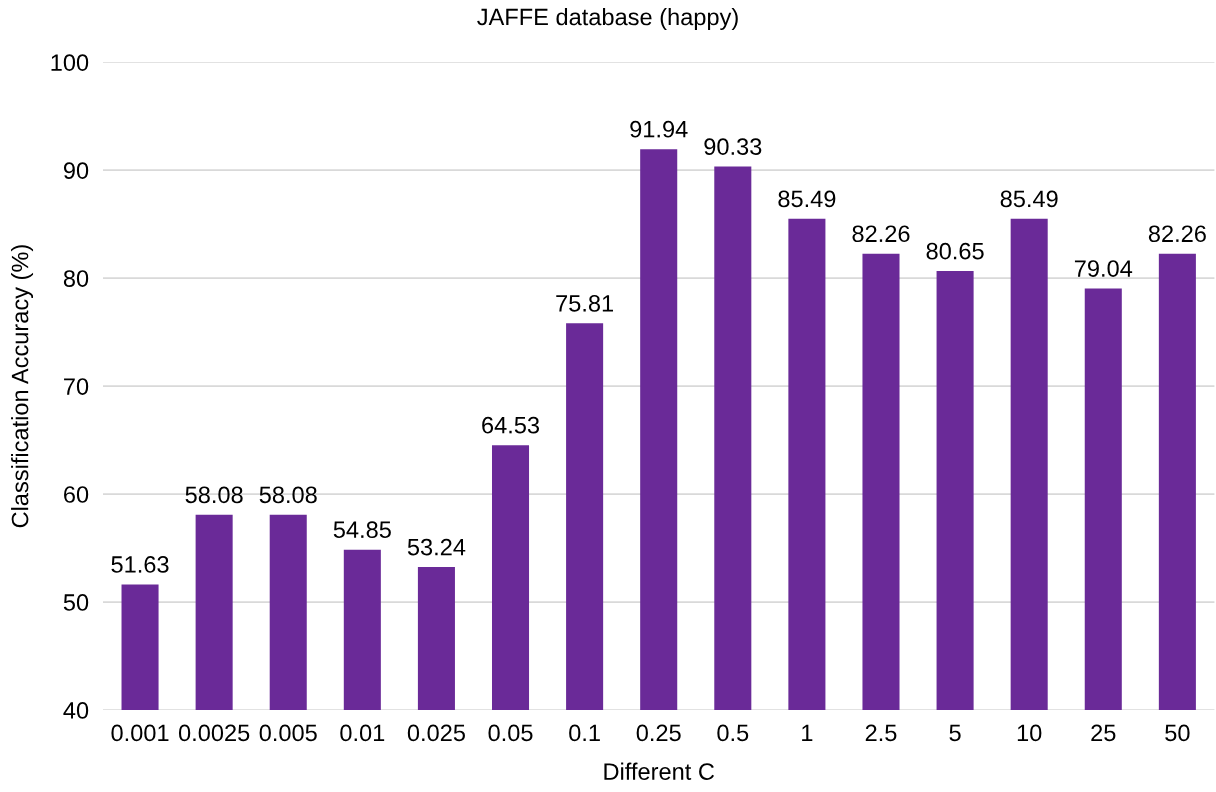 The image size is (1216, 792). I want to click on data-label: 53.24, so click(436, 547).